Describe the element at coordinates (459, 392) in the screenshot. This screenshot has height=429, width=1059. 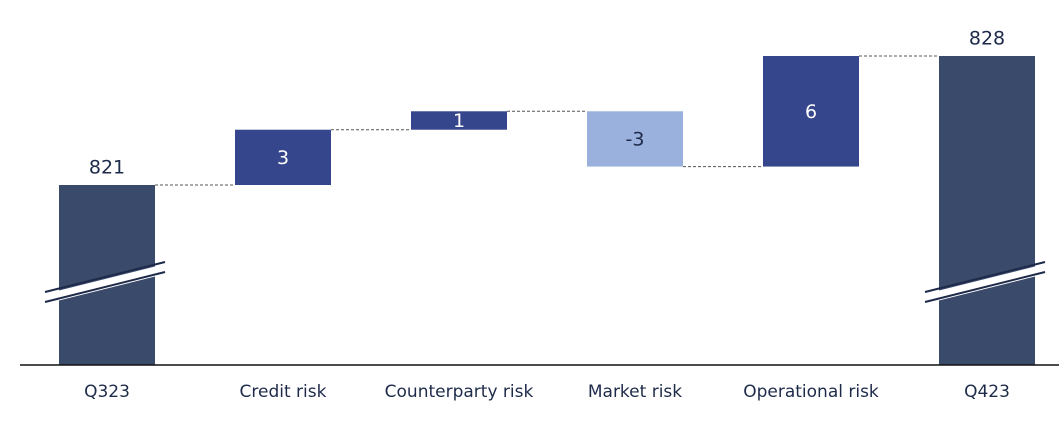
I see `x-tick-label: Counterparty risk` at that location.